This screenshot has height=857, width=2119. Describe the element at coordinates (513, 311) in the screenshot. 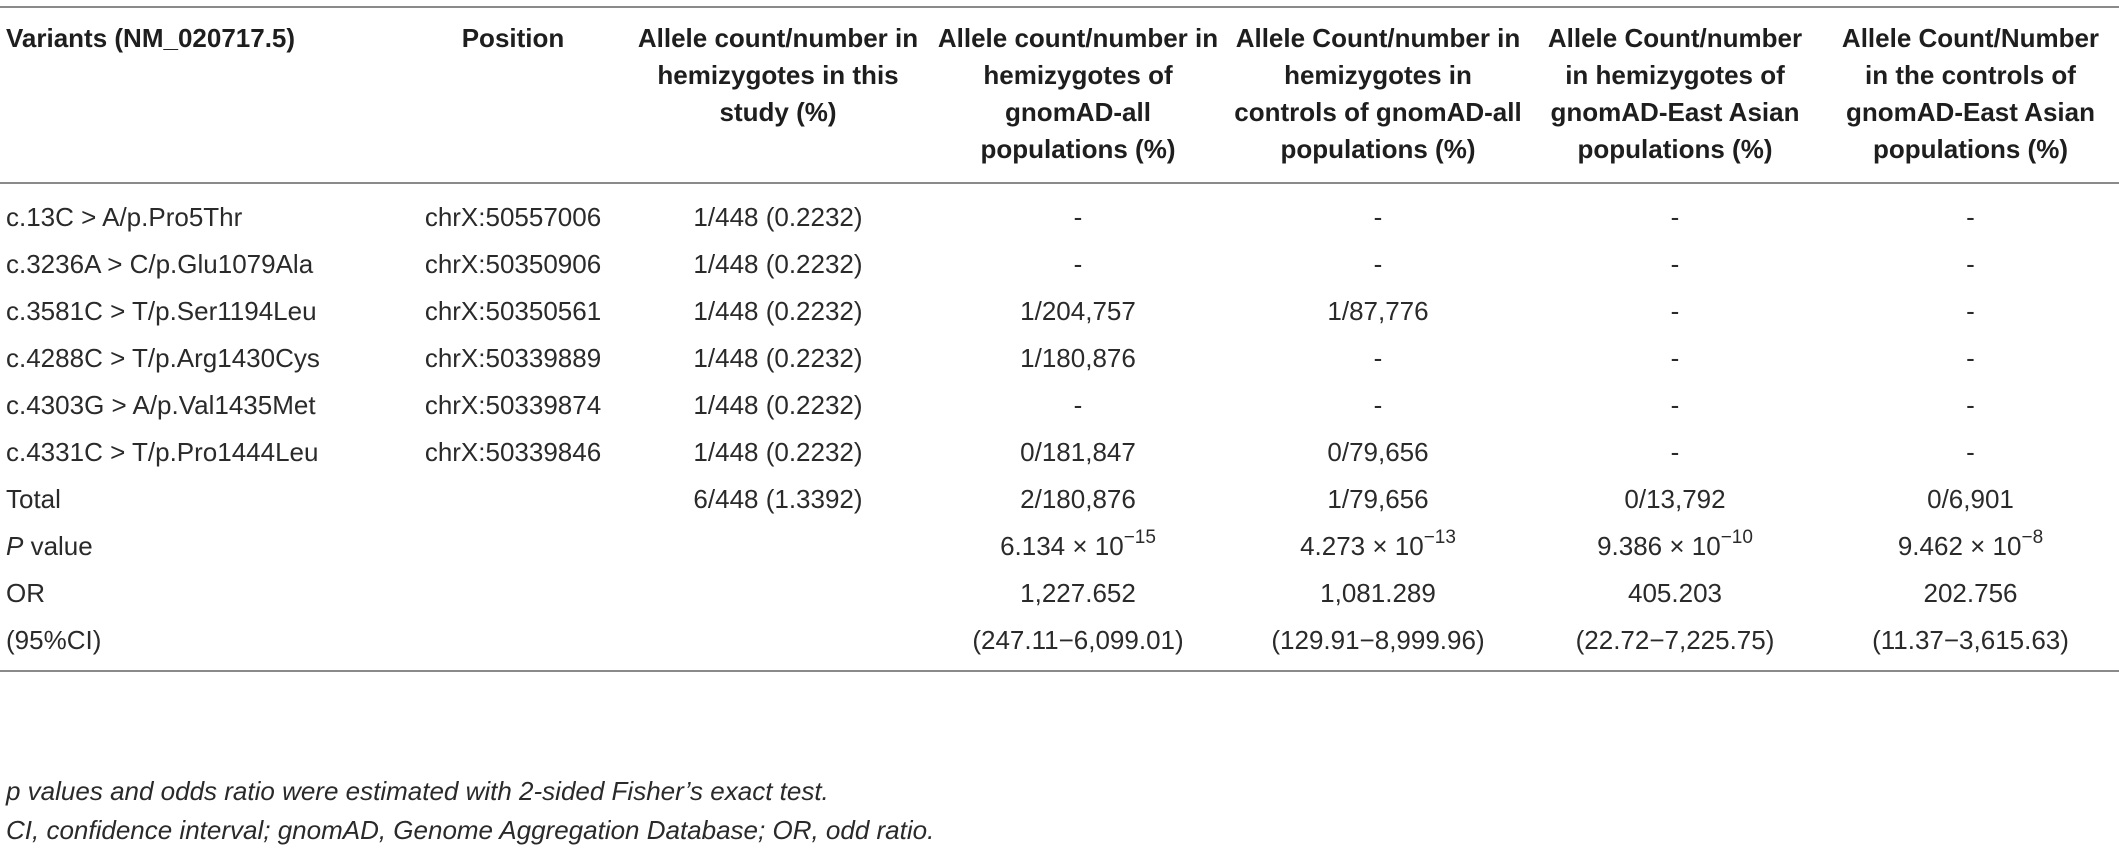

I see `position-cell: chrX:50350561` at that location.